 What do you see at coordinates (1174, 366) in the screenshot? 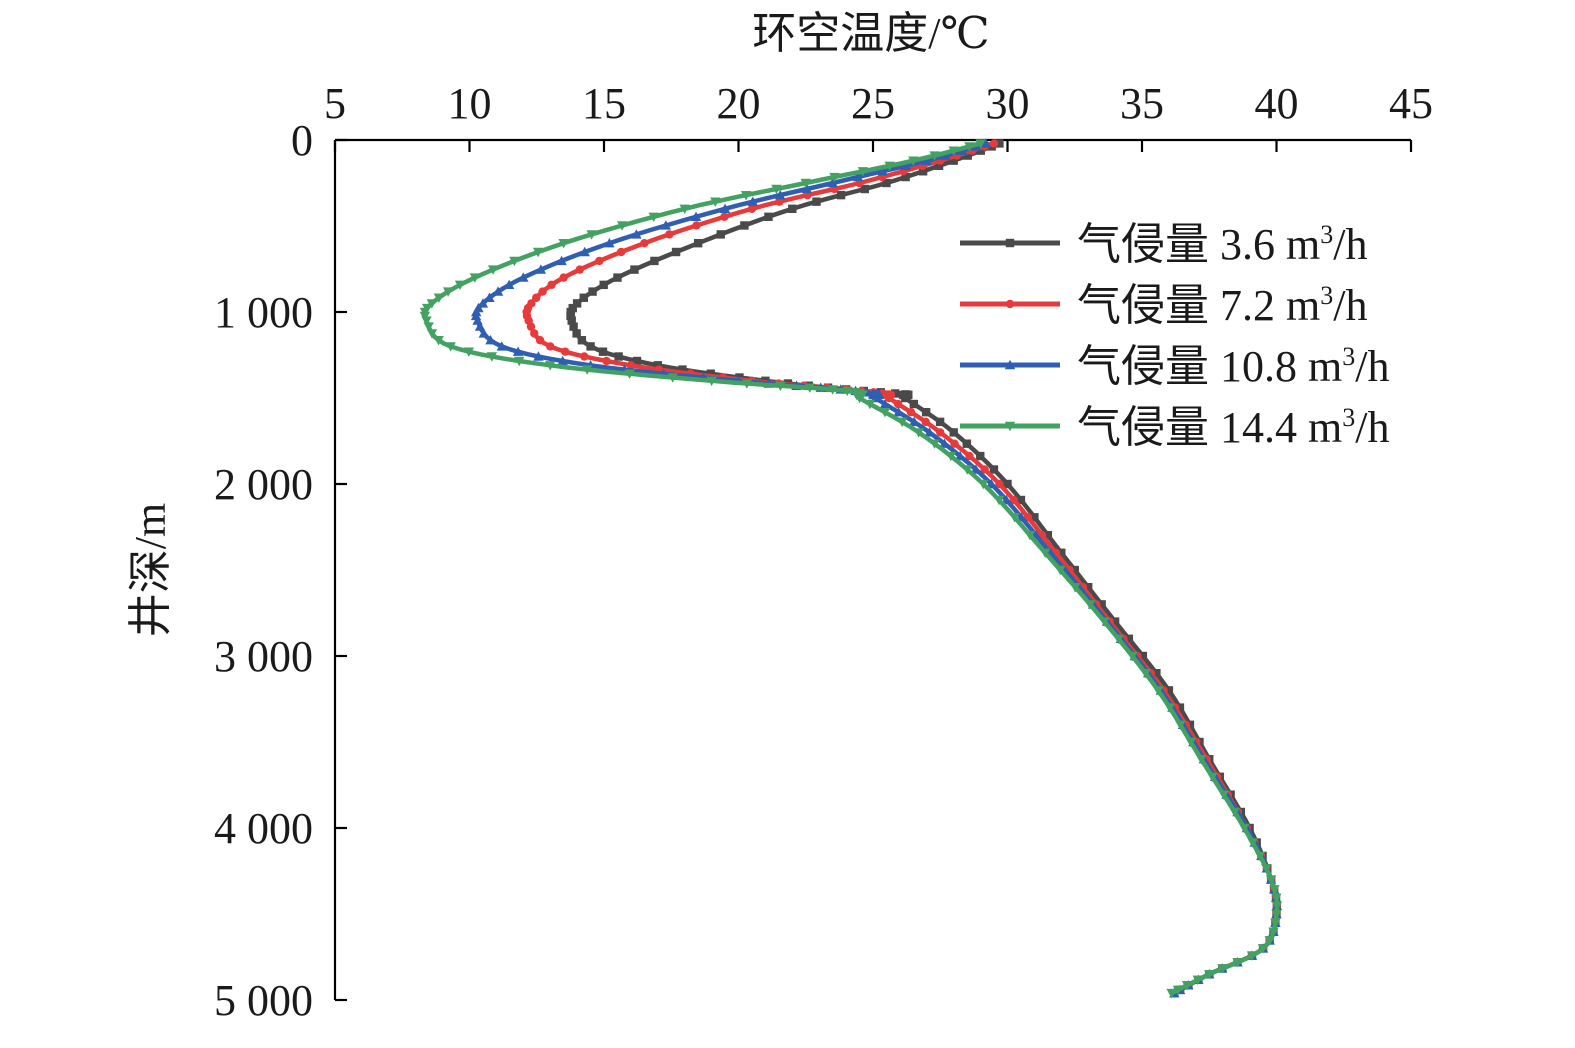
I see `legend-item: 气侵量 10.8 m3/h` at bounding box center [1174, 366].